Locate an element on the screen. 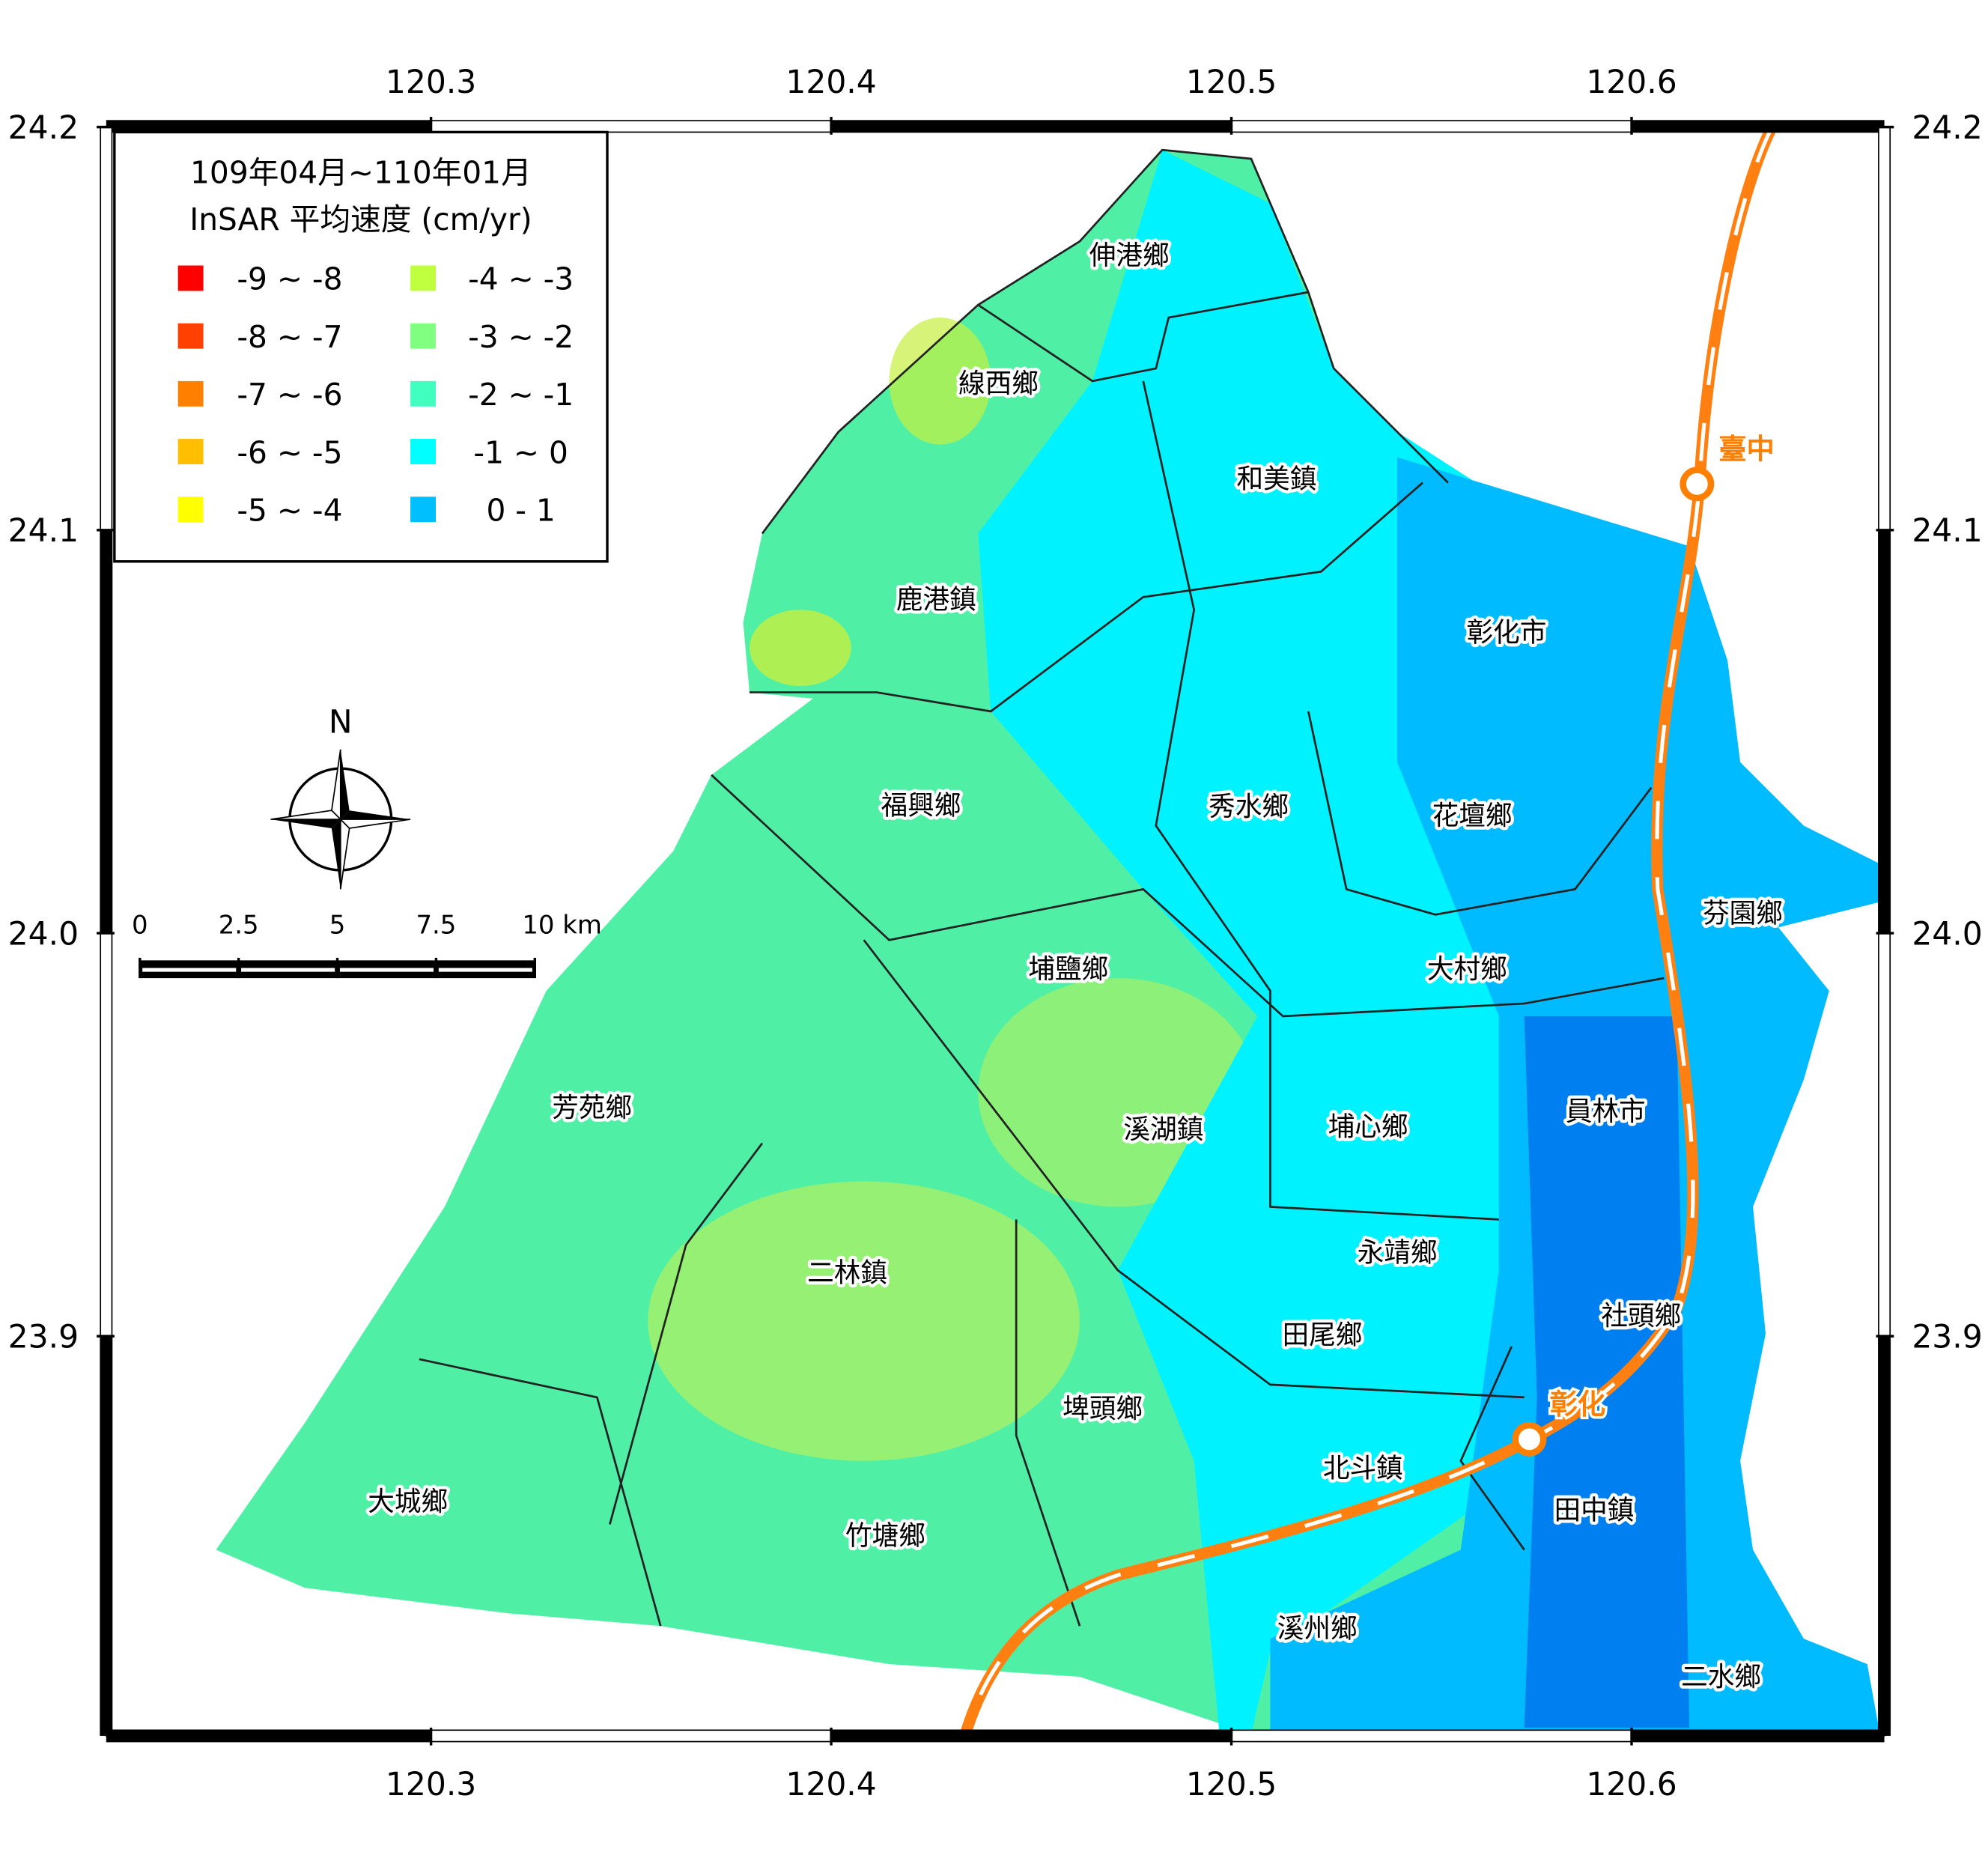  legend-label: -3 ~ -2 is located at coordinates (521, 337).